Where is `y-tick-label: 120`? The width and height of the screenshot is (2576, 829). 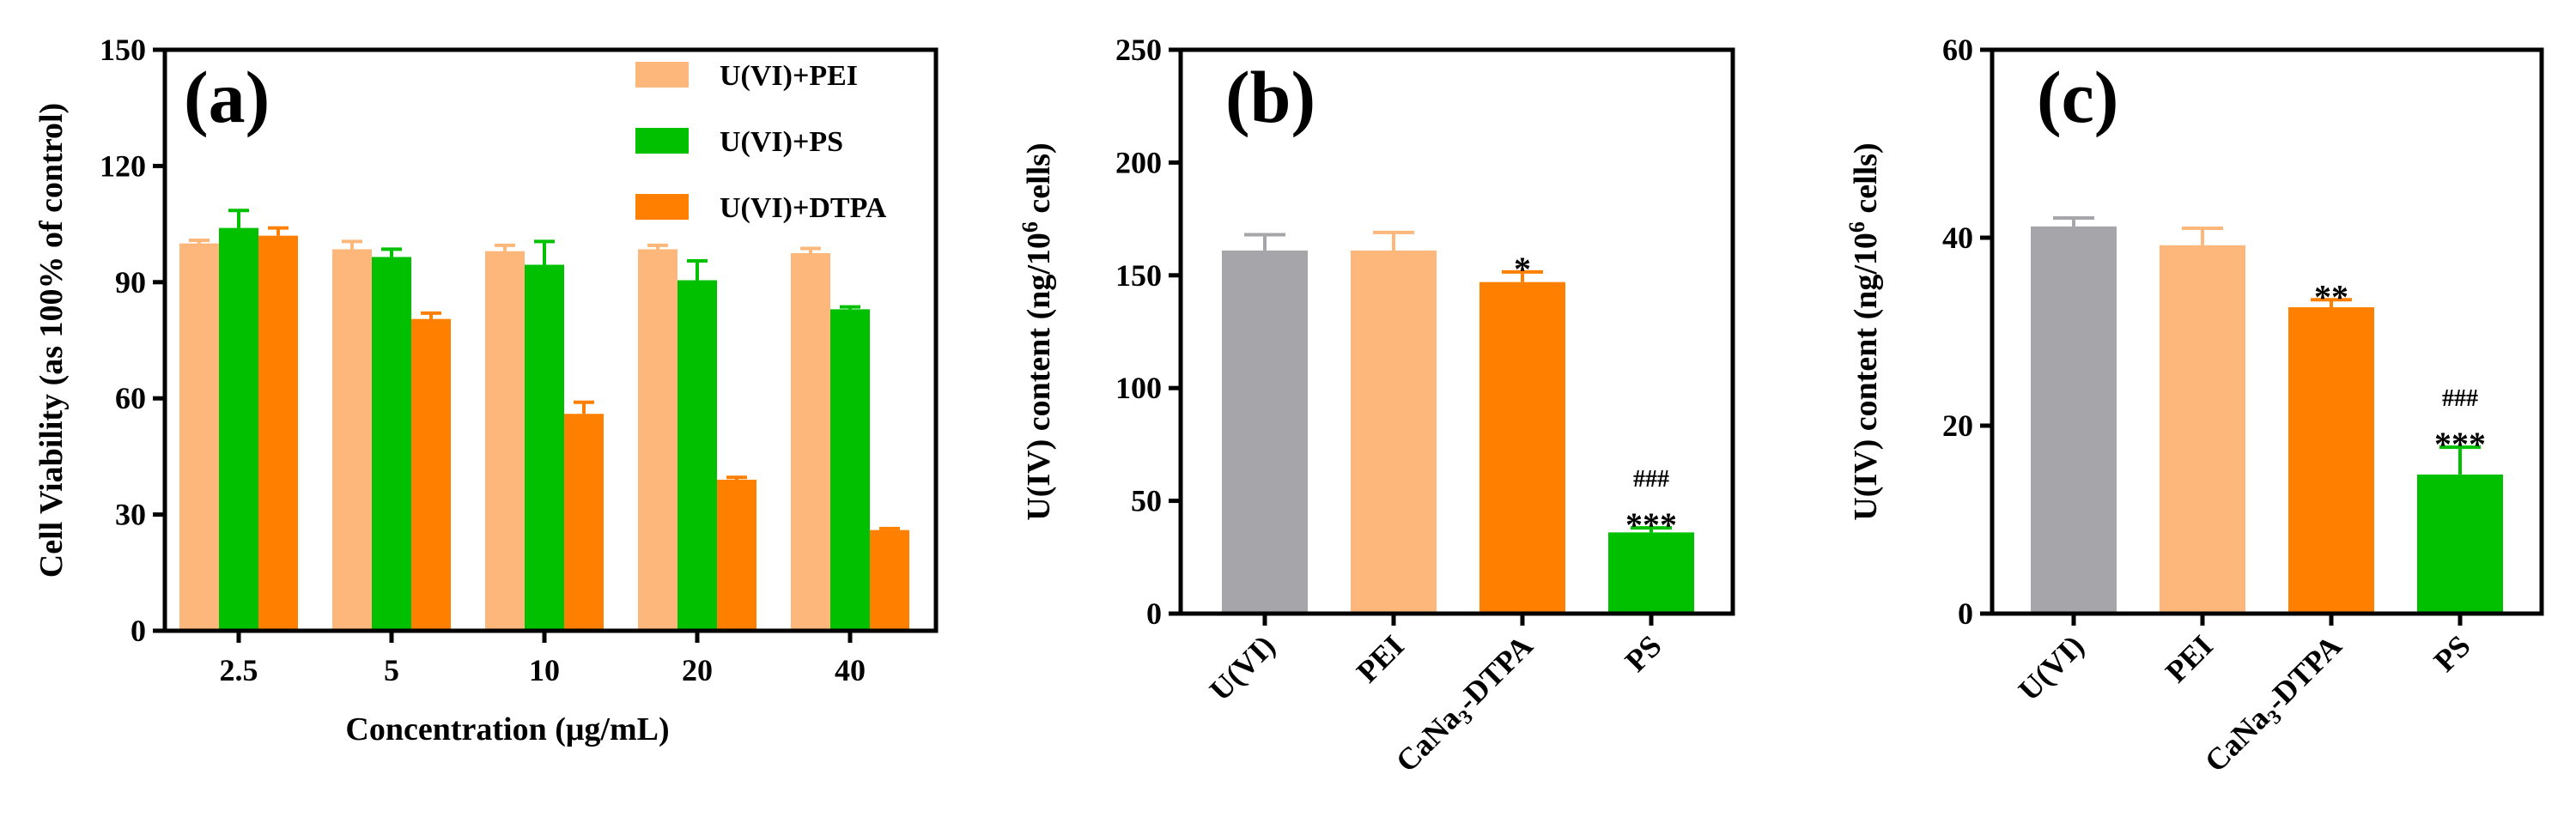 y-tick-label: 120 is located at coordinates (123, 165).